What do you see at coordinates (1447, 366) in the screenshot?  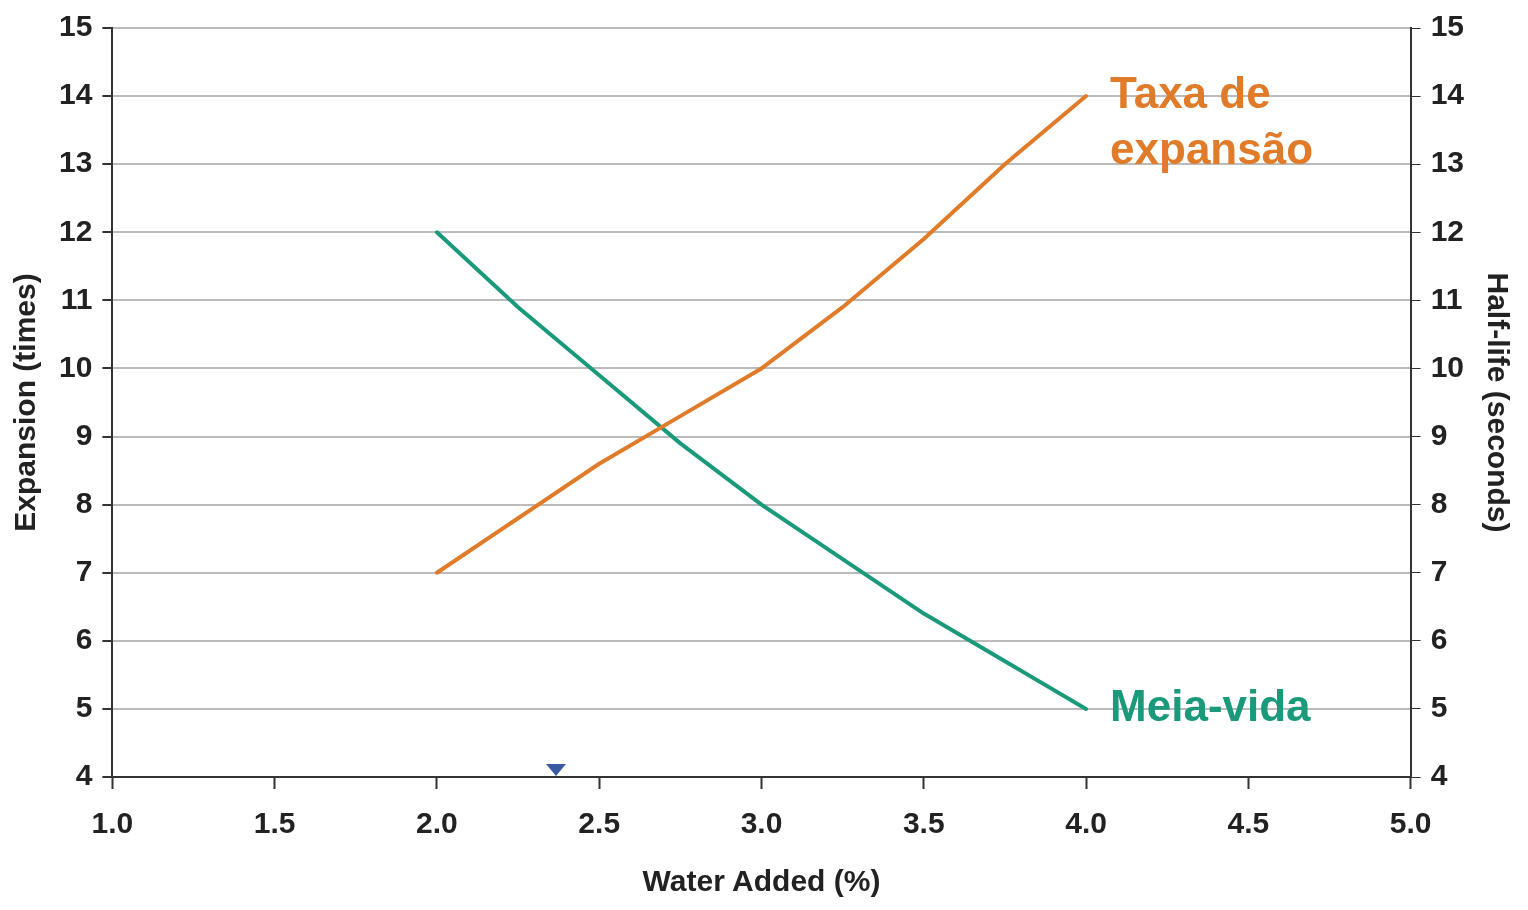 I see `y2-tick-label: 10` at bounding box center [1447, 366].